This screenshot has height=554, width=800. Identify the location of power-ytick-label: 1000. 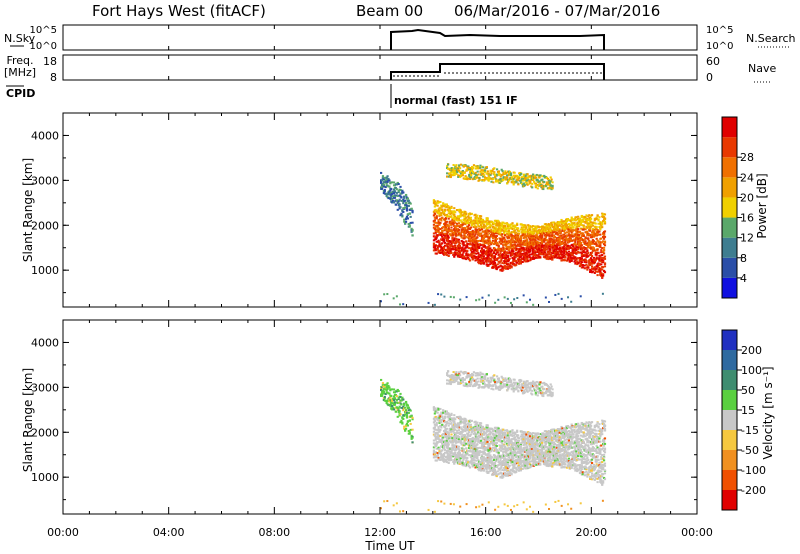
(45, 270).